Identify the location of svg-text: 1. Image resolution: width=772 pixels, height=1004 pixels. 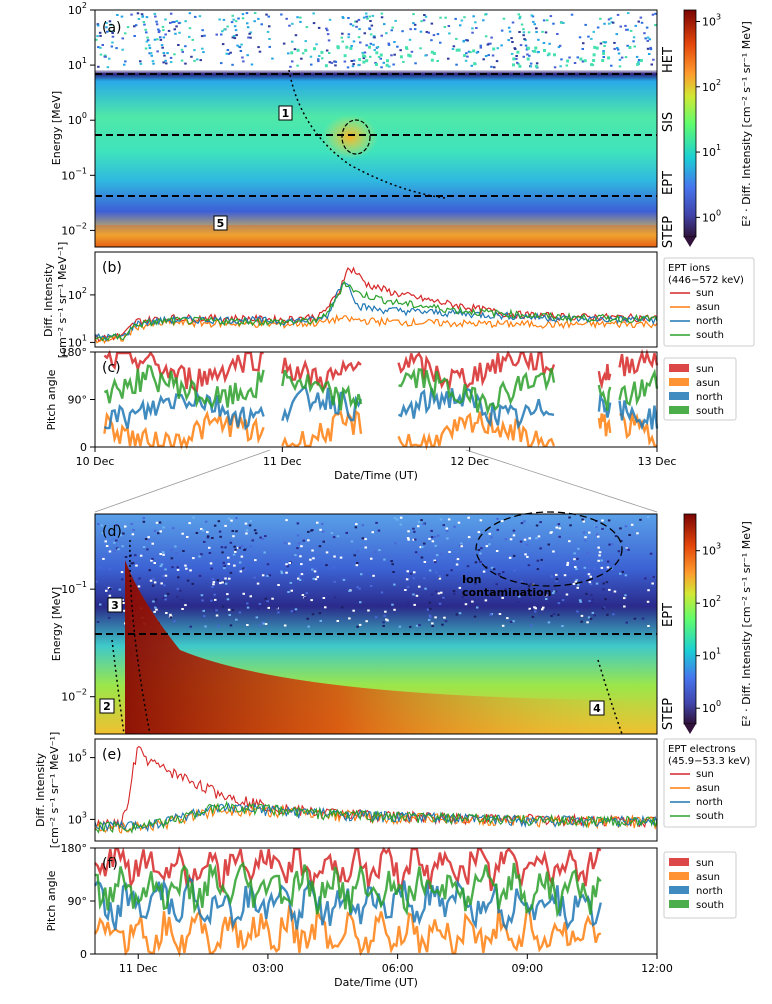
(286, 113).